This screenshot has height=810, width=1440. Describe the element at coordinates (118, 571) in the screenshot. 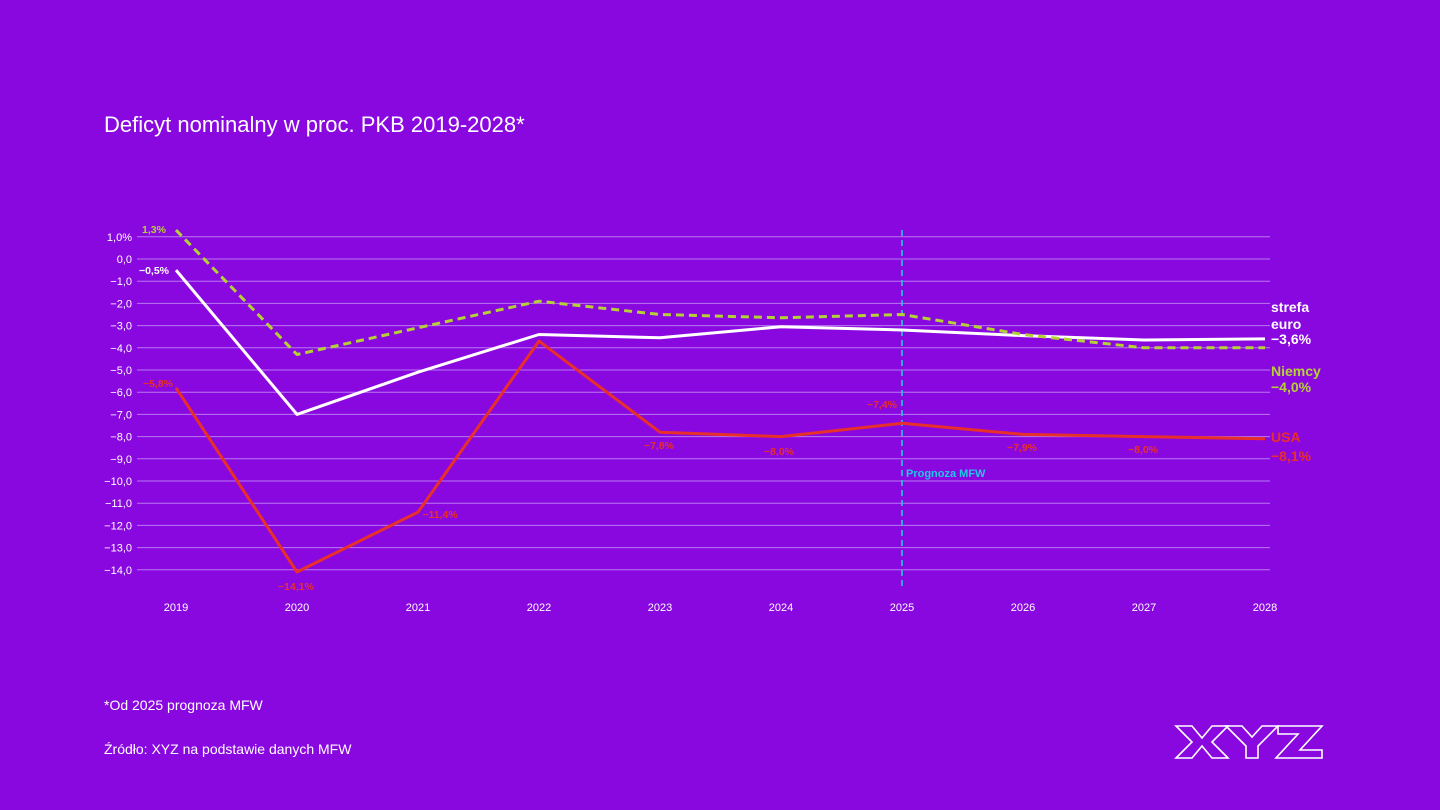

I see `y-tick-label: −14,0` at that location.